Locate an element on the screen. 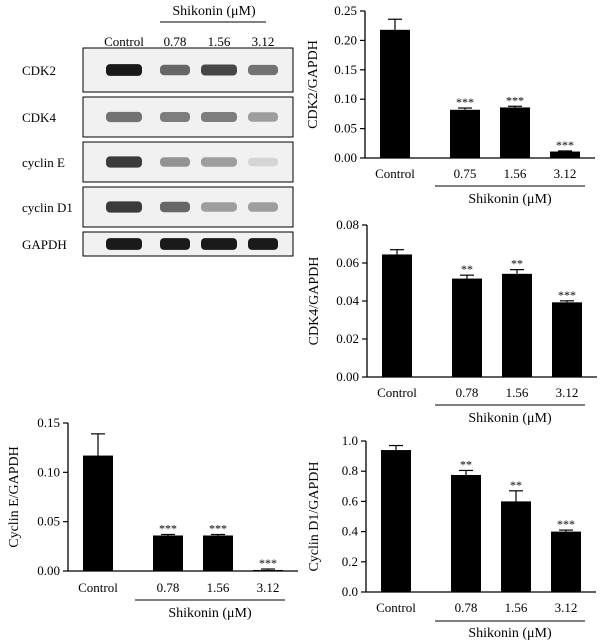  y-tick-label: 0.04 is located at coordinates (347, 300).